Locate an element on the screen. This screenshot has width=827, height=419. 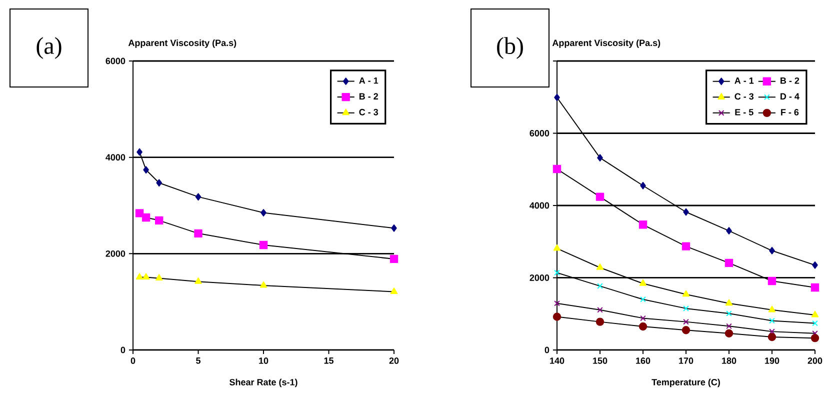
x-tick-label: 0 is located at coordinates (133, 361).